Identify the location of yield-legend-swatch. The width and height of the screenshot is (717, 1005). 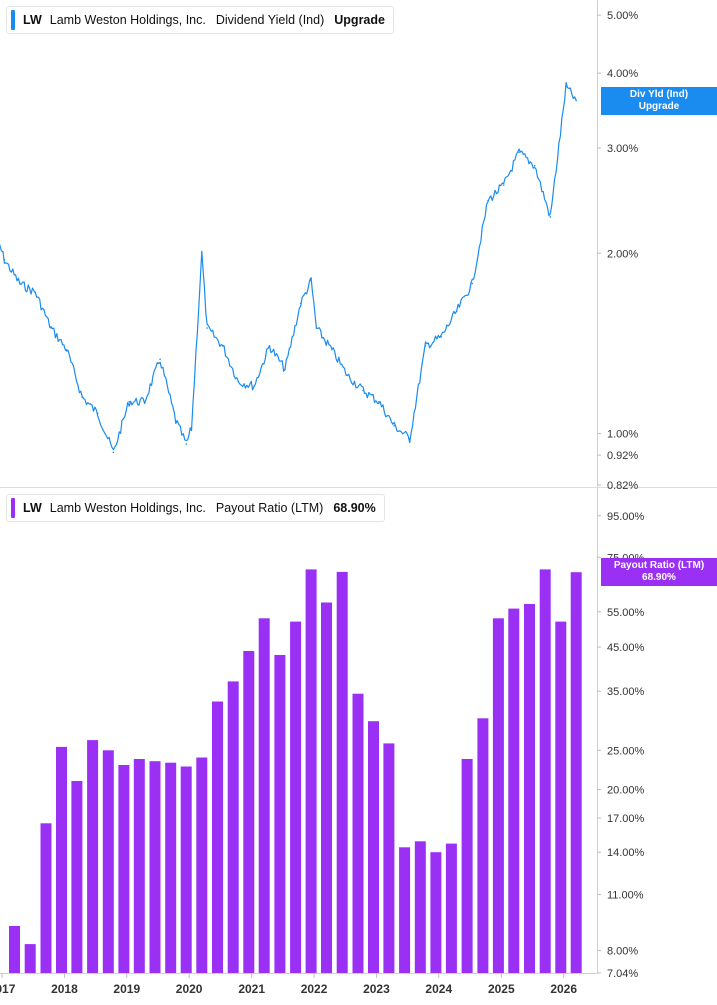
(13, 20).